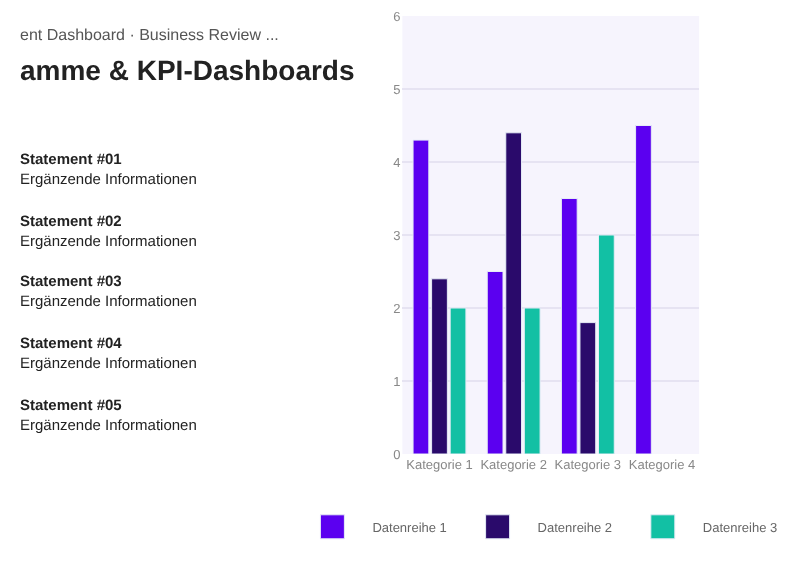  What do you see at coordinates (187, 70) in the screenshot?
I see `text: amme & KPI-Dashboards` at bounding box center [187, 70].